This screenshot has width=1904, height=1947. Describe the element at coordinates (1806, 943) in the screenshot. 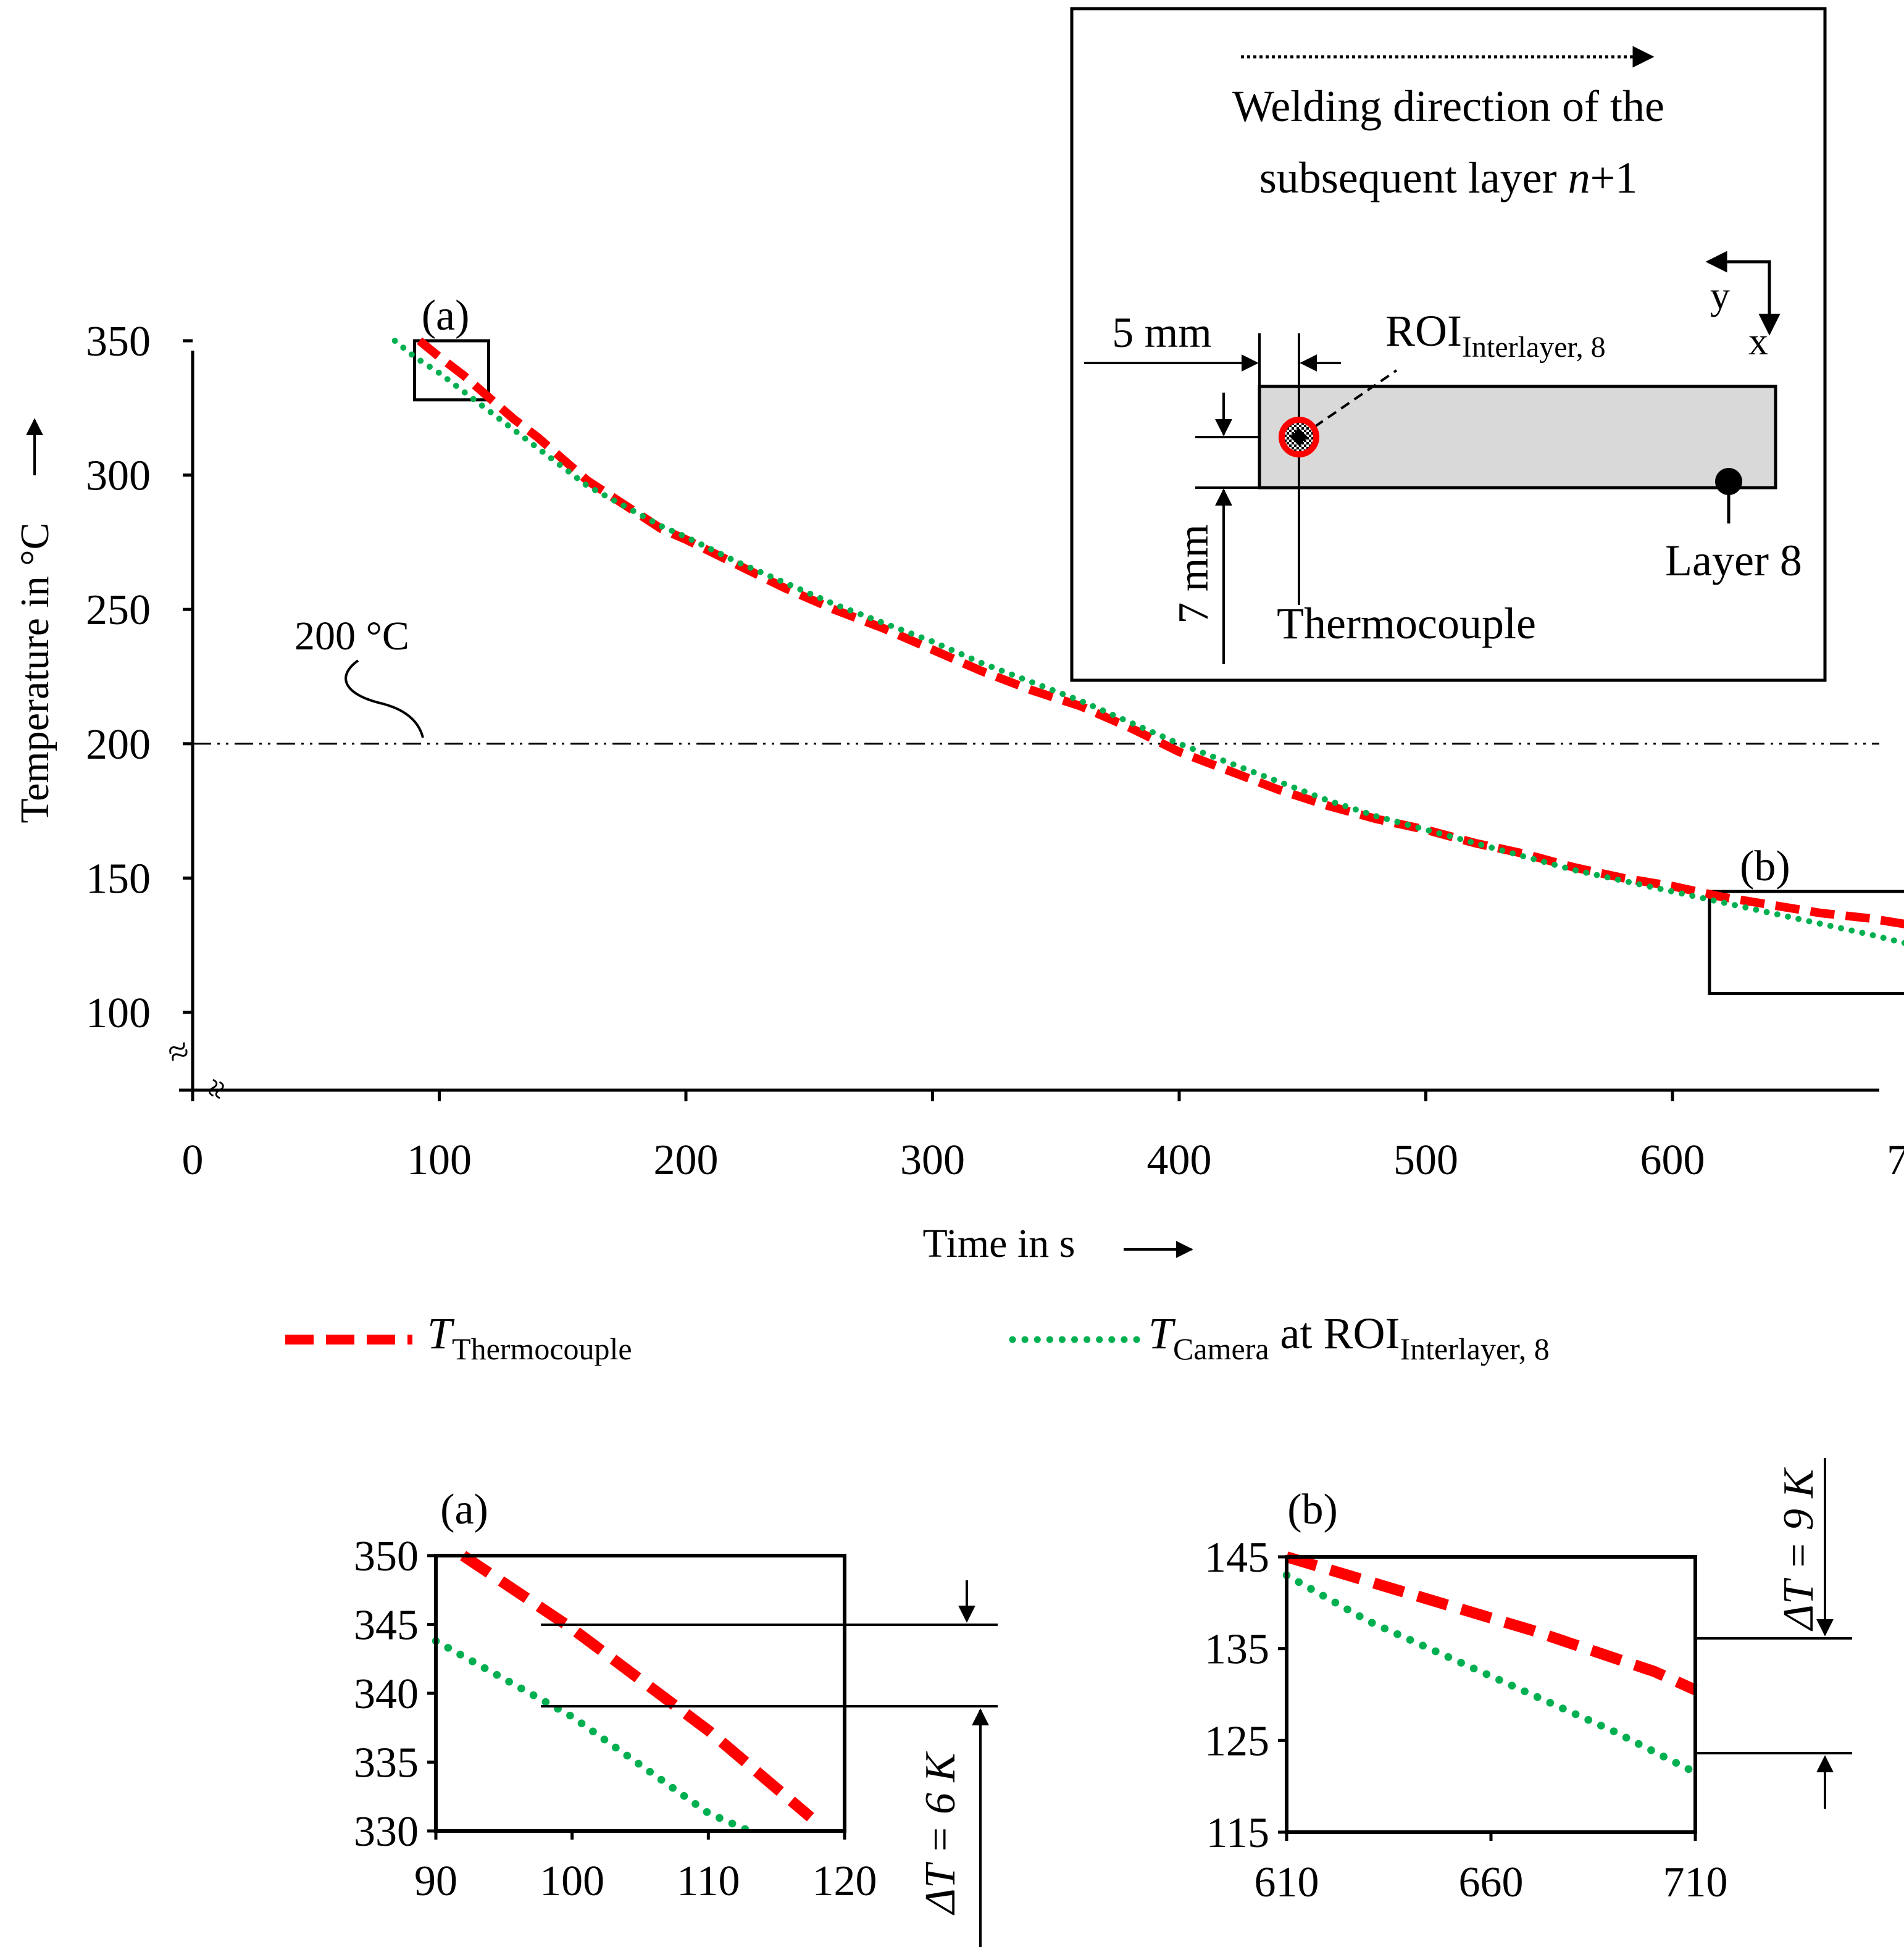

I see `zoom-box-b` at that location.